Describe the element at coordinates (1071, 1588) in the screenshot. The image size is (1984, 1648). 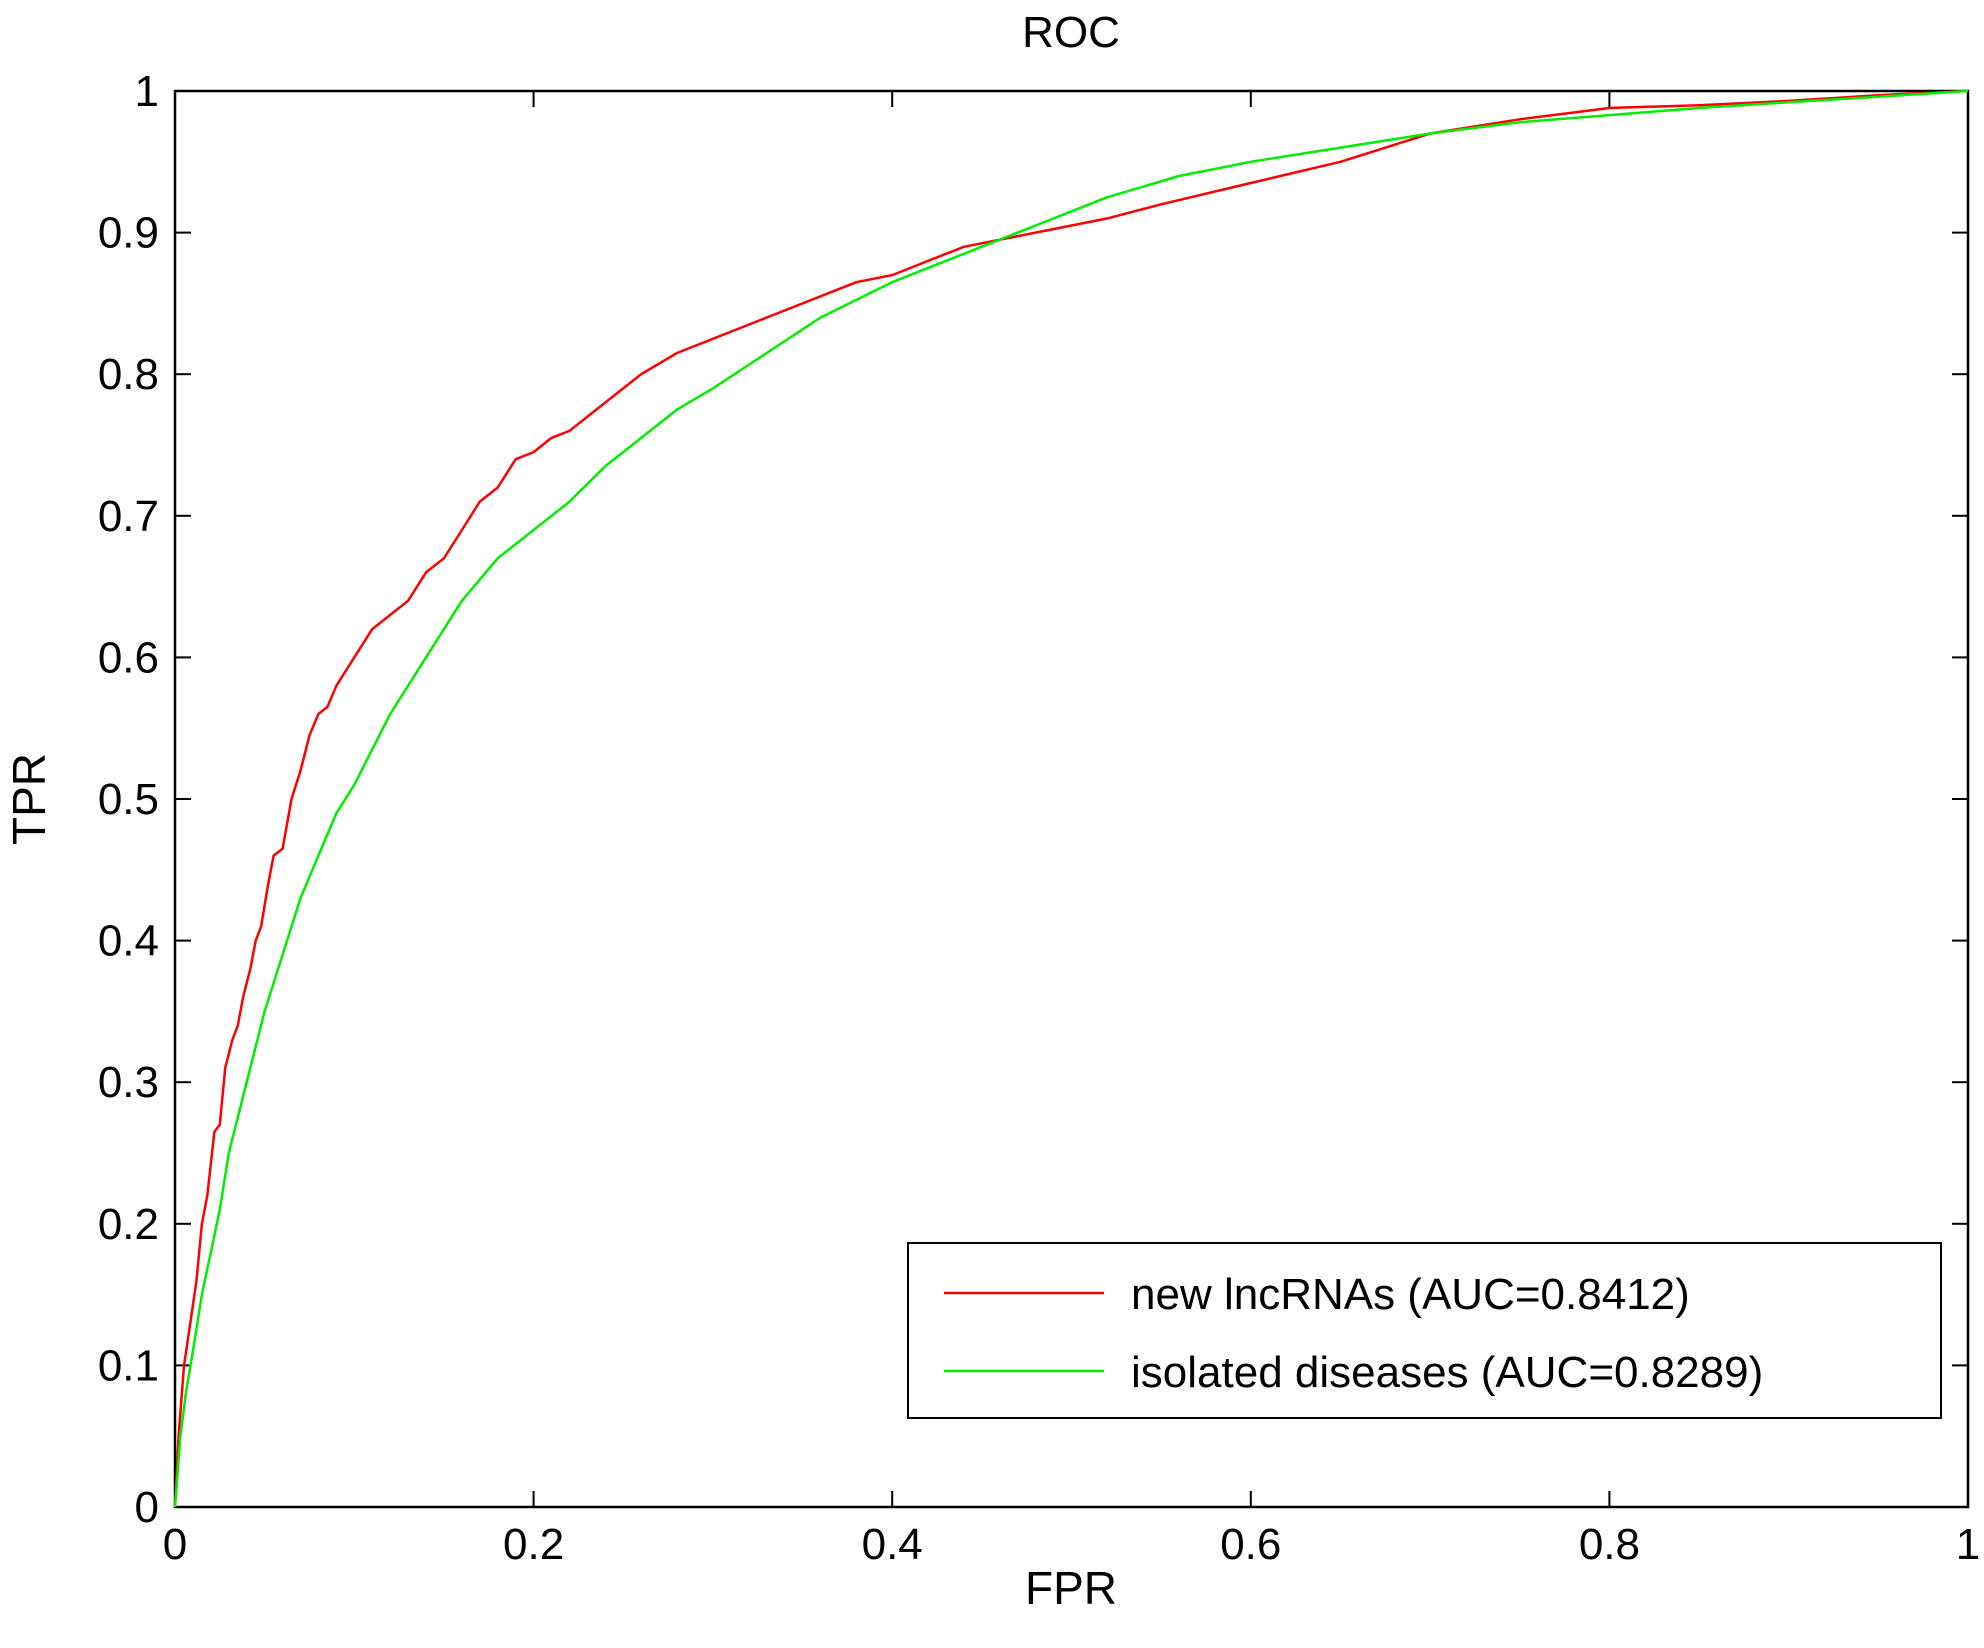
I see `x-axis-label: FPR` at that location.